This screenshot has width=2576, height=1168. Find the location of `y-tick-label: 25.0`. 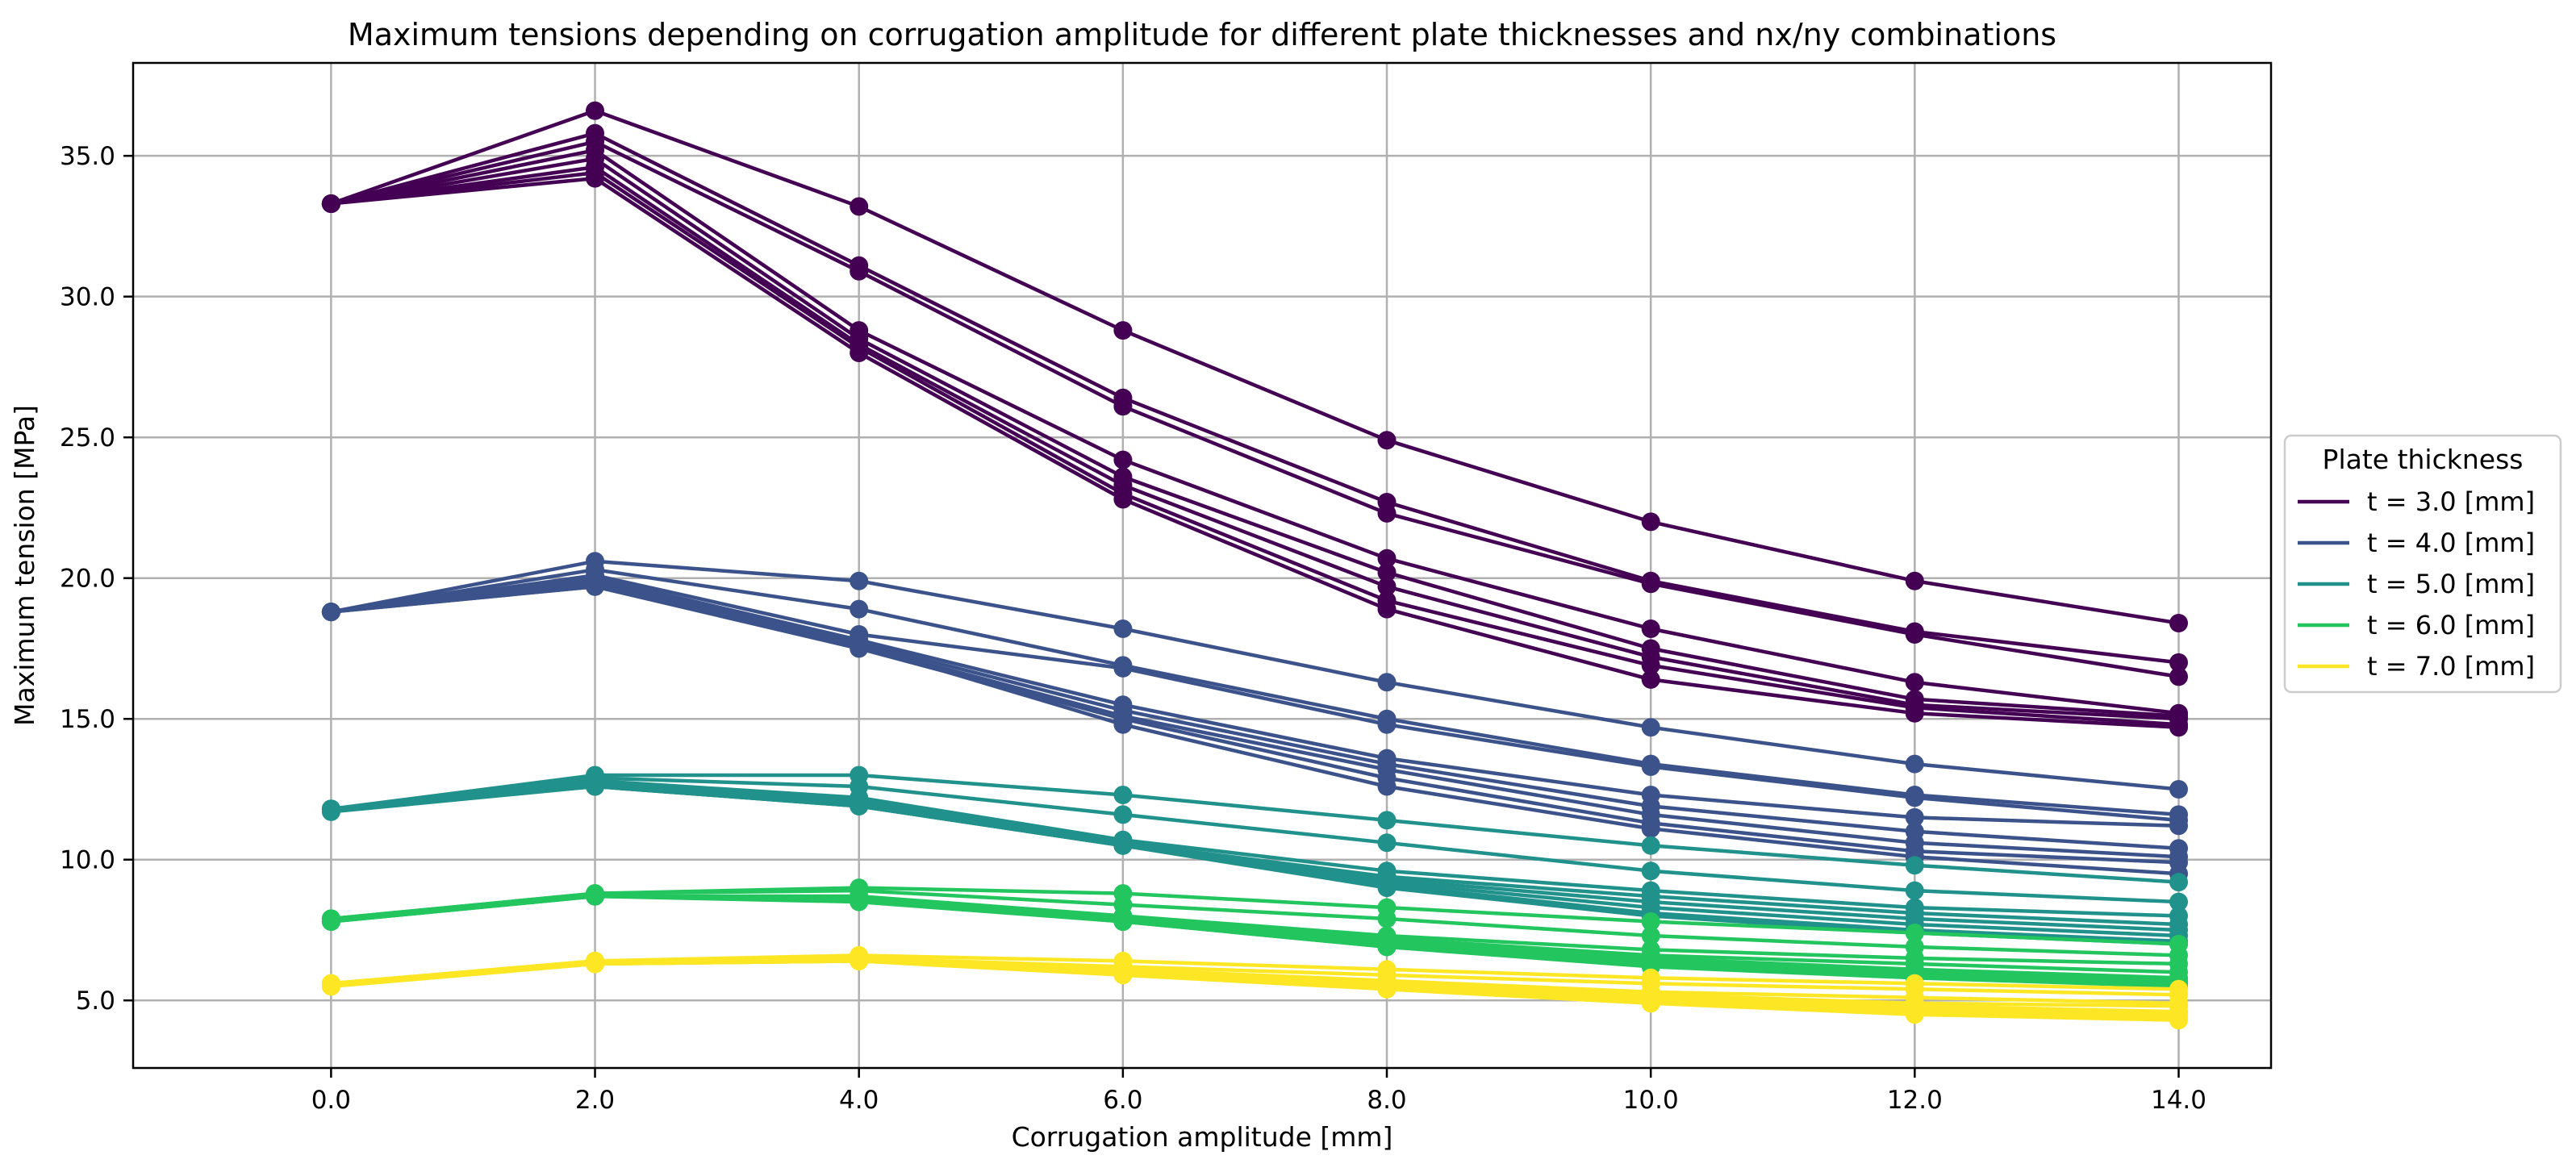

y-tick-label: 25.0 is located at coordinates (87, 438).